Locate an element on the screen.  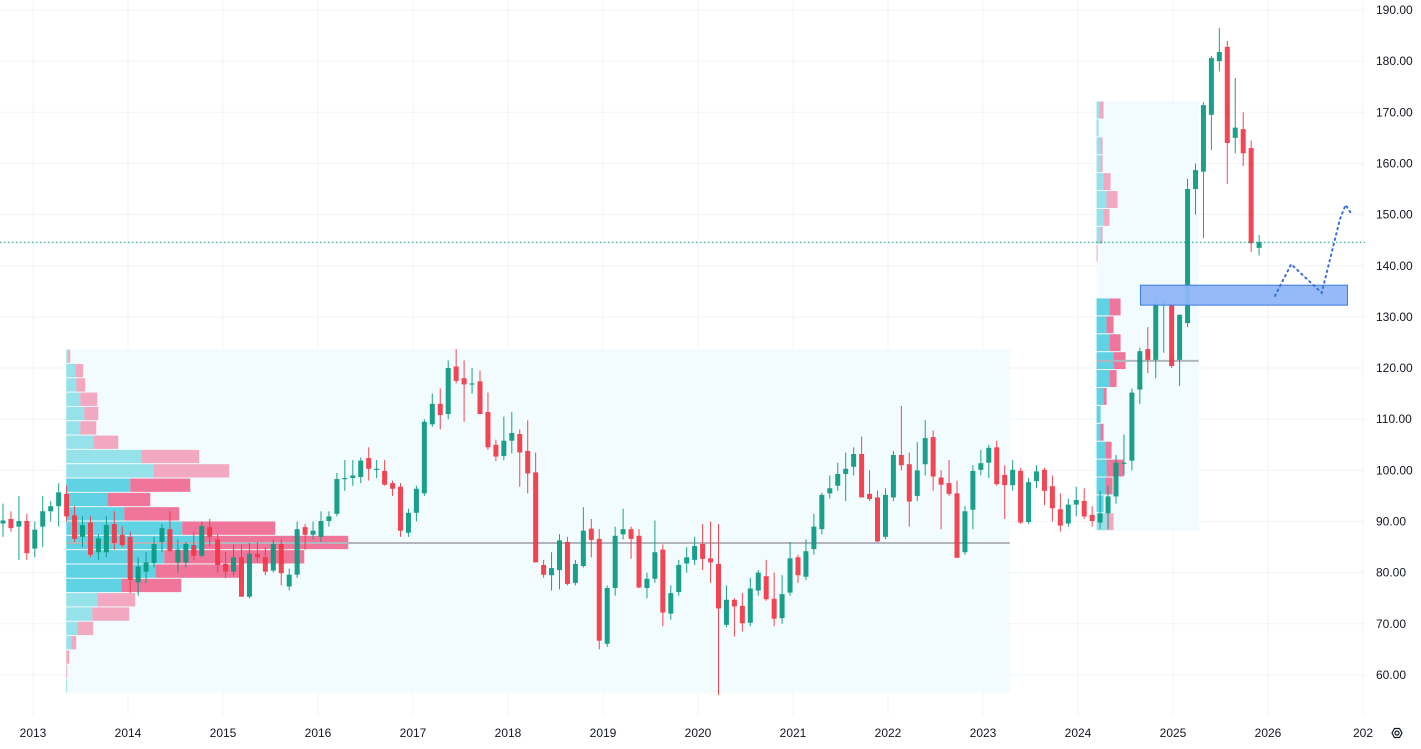
projection-path is located at coordinates (1314, 249).